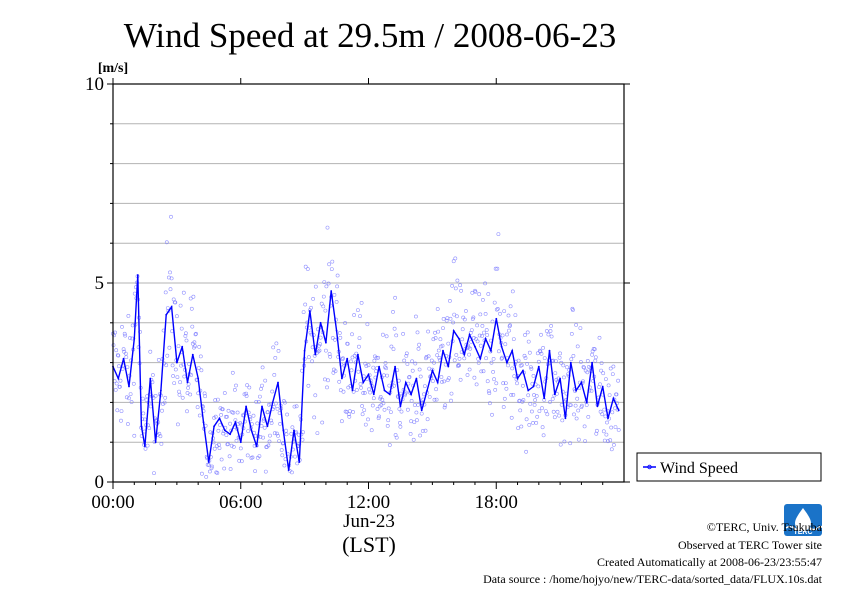 The width and height of the screenshot is (842, 595). I want to click on x-tick-label: 00:00, so click(112, 502).